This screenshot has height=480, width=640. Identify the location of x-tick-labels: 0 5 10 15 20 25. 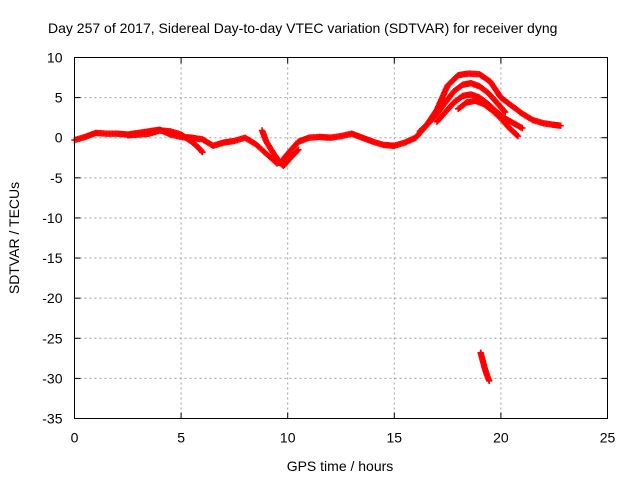
(343, 438).